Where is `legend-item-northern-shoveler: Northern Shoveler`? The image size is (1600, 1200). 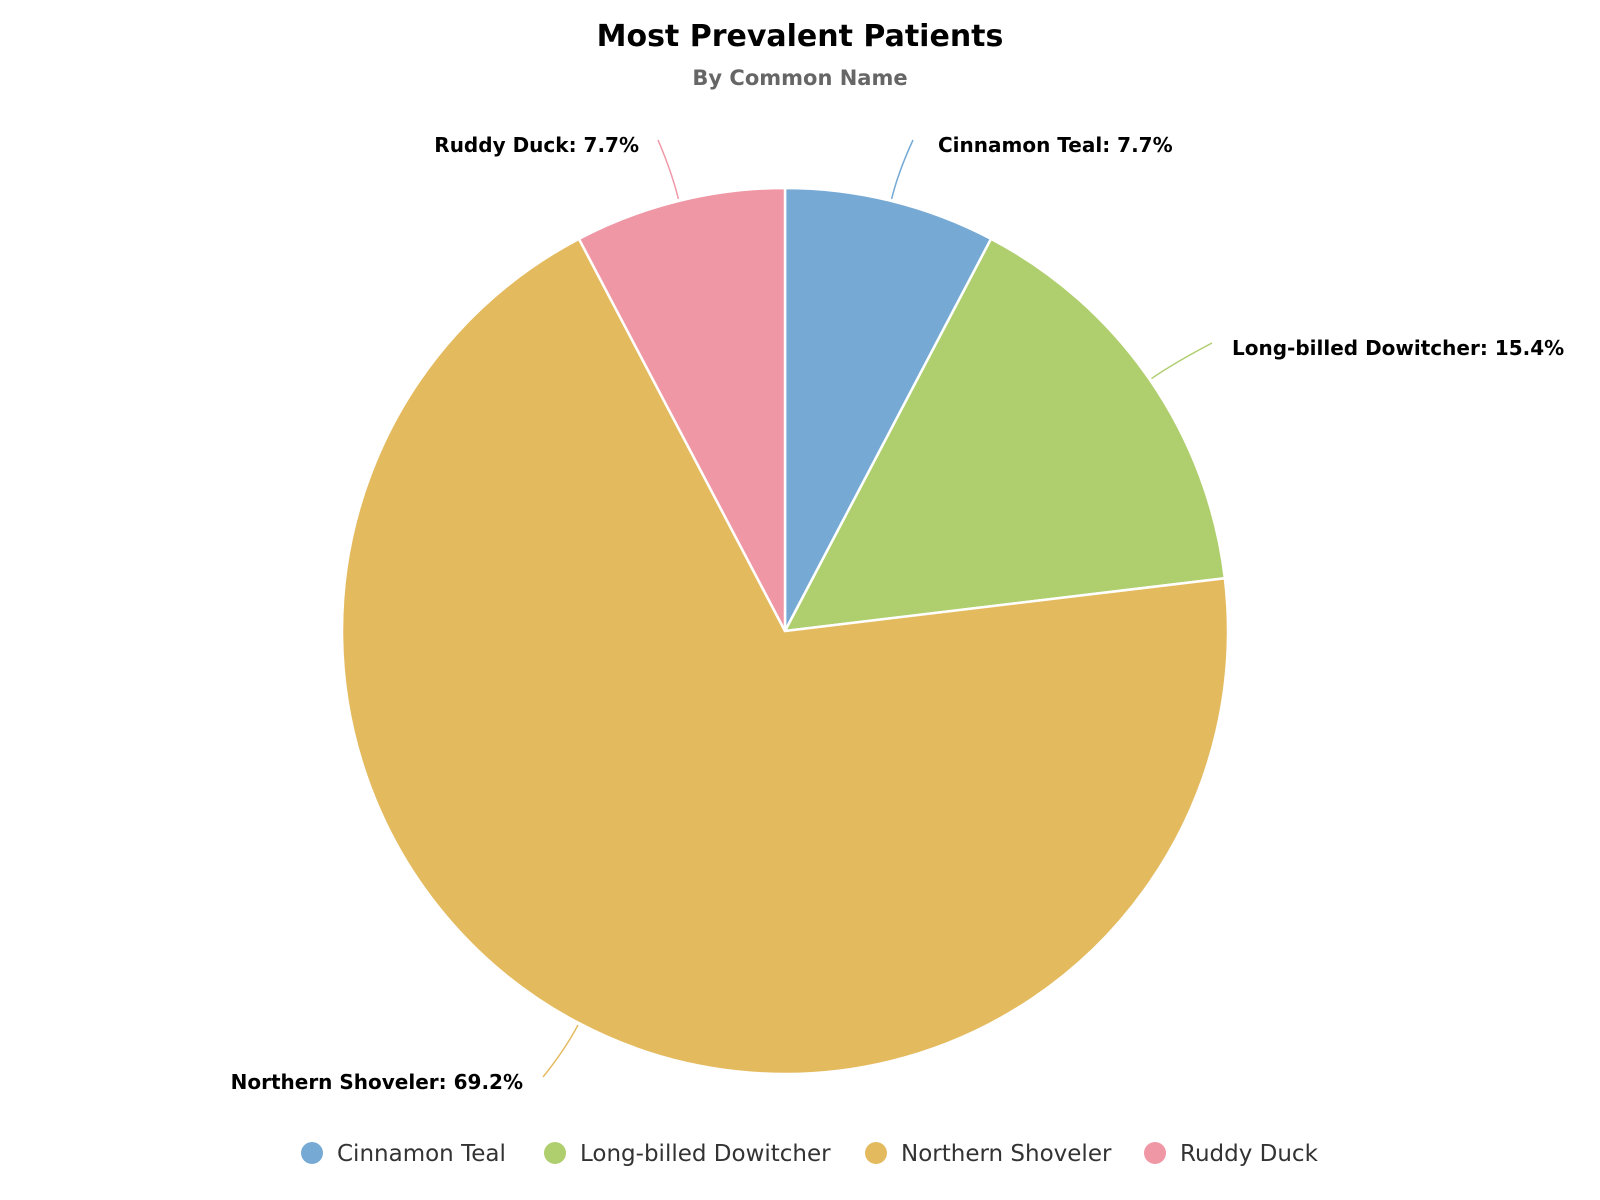
legend-item-northern-shoveler: Northern Shoveler is located at coordinates (988, 1154).